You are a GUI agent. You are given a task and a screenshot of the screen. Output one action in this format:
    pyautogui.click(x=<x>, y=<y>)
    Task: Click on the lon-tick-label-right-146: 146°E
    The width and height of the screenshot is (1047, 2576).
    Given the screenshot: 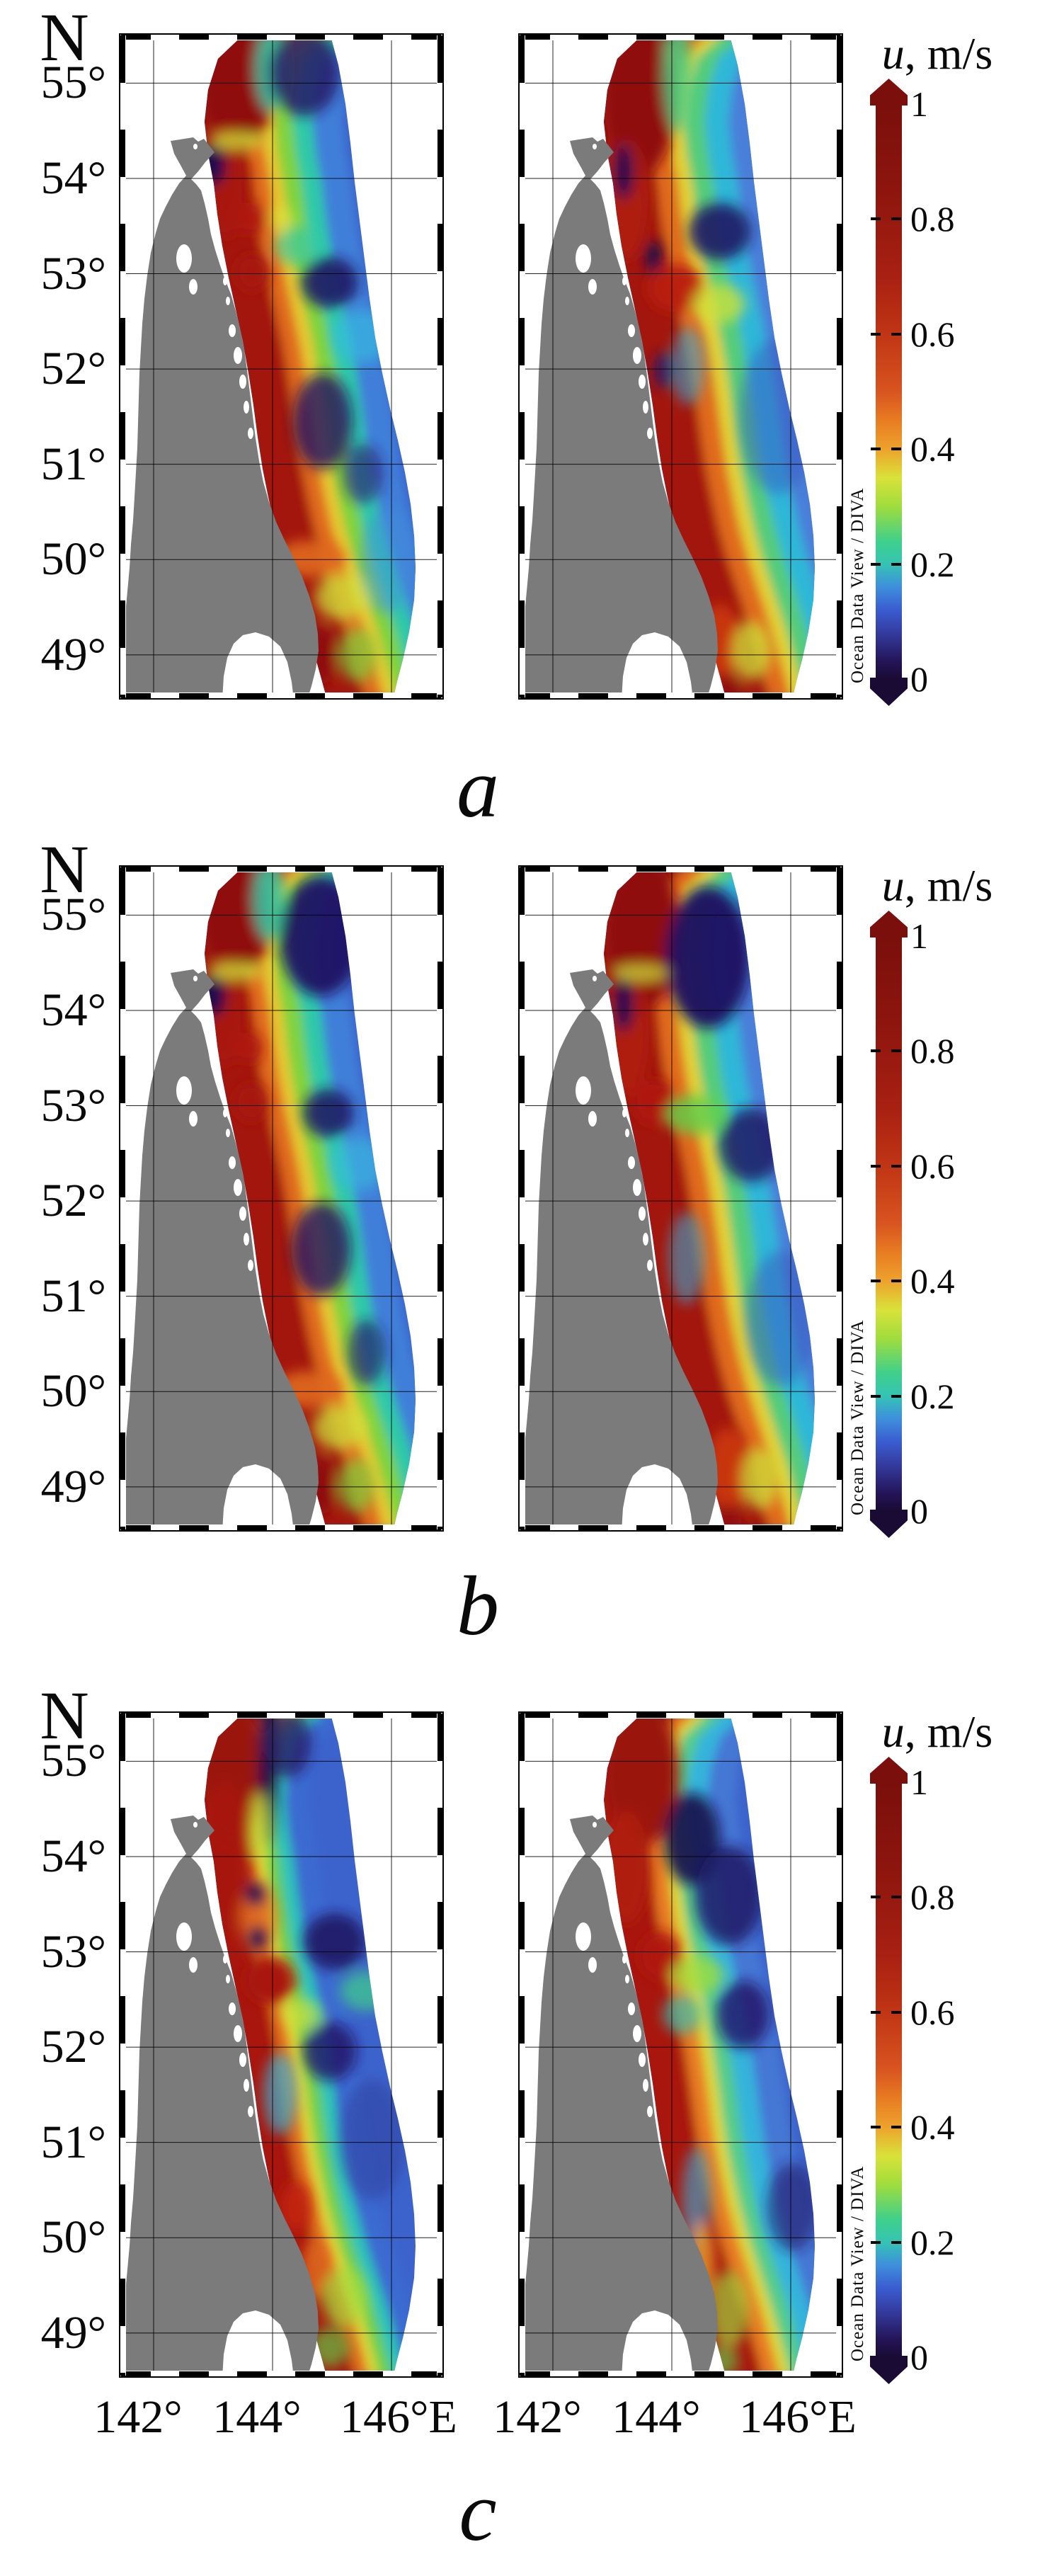 What is the action you would take?
    pyautogui.click(x=798, y=2417)
    